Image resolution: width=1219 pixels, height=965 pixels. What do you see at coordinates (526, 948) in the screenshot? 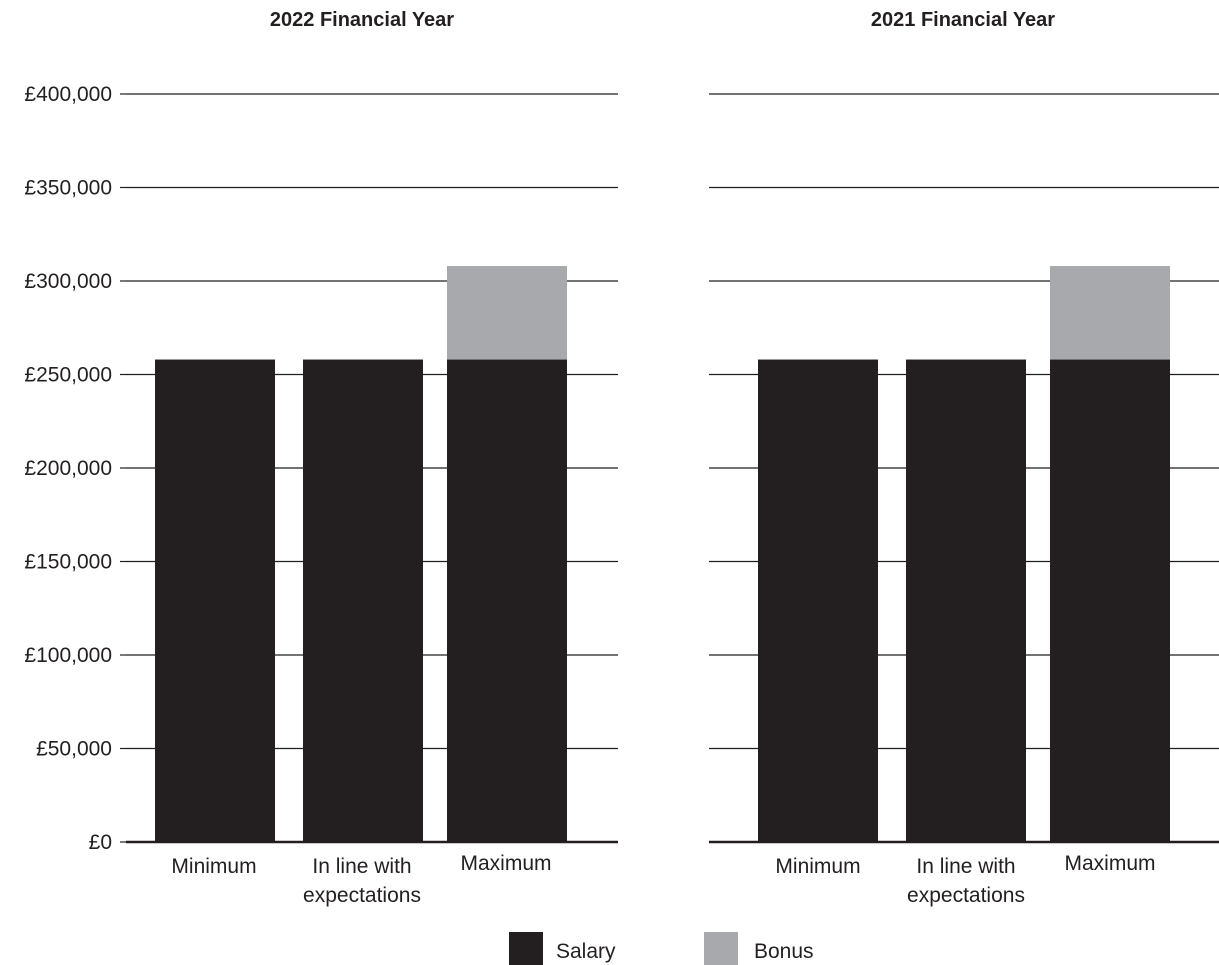
I see `legend-swatch-salary` at bounding box center [526, 948].